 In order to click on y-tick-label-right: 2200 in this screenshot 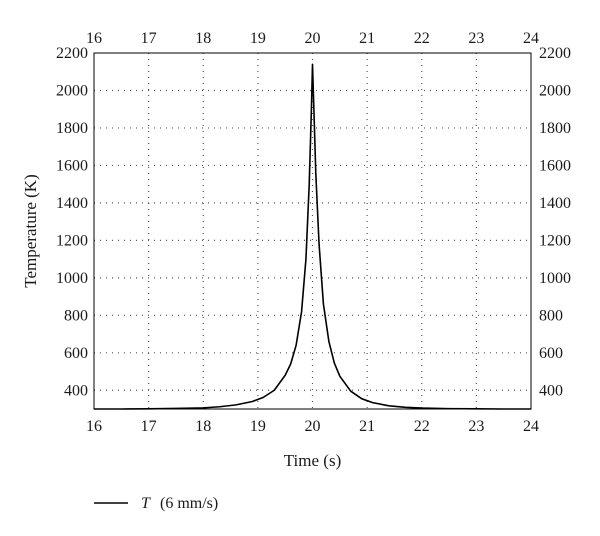, I will do `click(555, 53)`.